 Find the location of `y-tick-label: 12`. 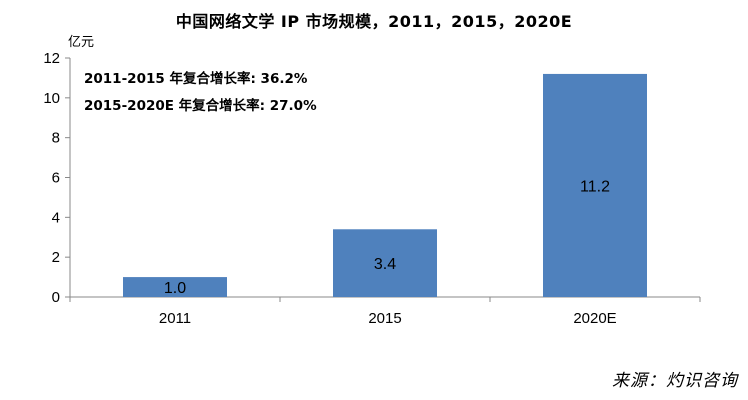

y-tick-label: 12 is located at coordinates (51, 58).